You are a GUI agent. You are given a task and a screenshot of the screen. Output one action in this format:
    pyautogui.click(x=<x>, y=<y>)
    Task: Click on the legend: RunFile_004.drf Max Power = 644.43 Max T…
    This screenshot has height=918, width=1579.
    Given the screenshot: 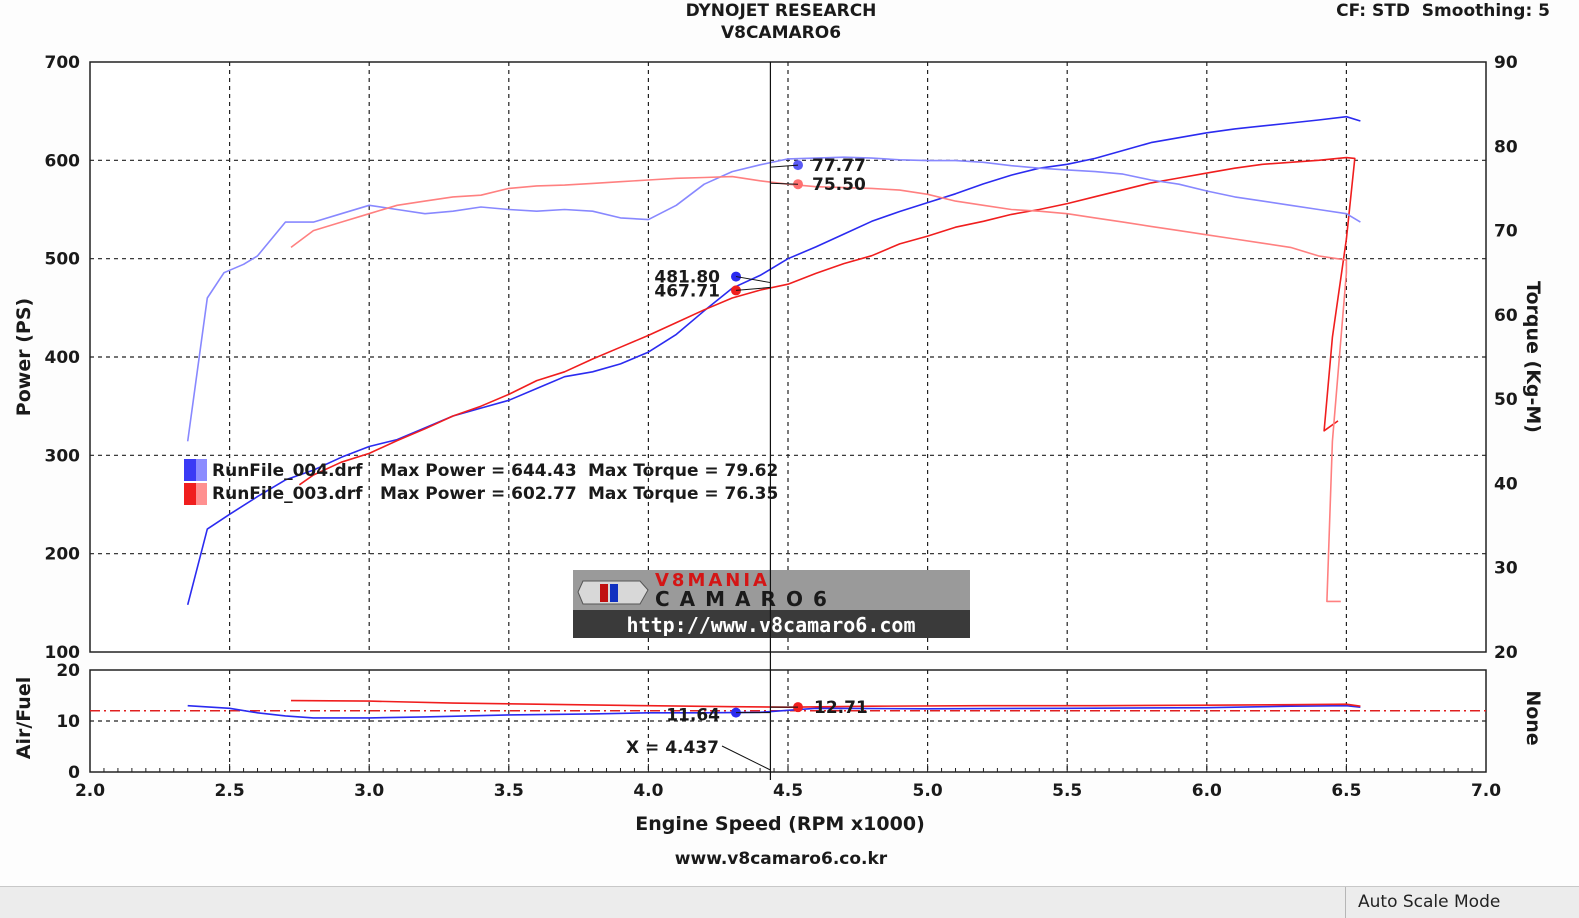 What is the action you would take?
    pyautogui.click(x=481, y=482)
    